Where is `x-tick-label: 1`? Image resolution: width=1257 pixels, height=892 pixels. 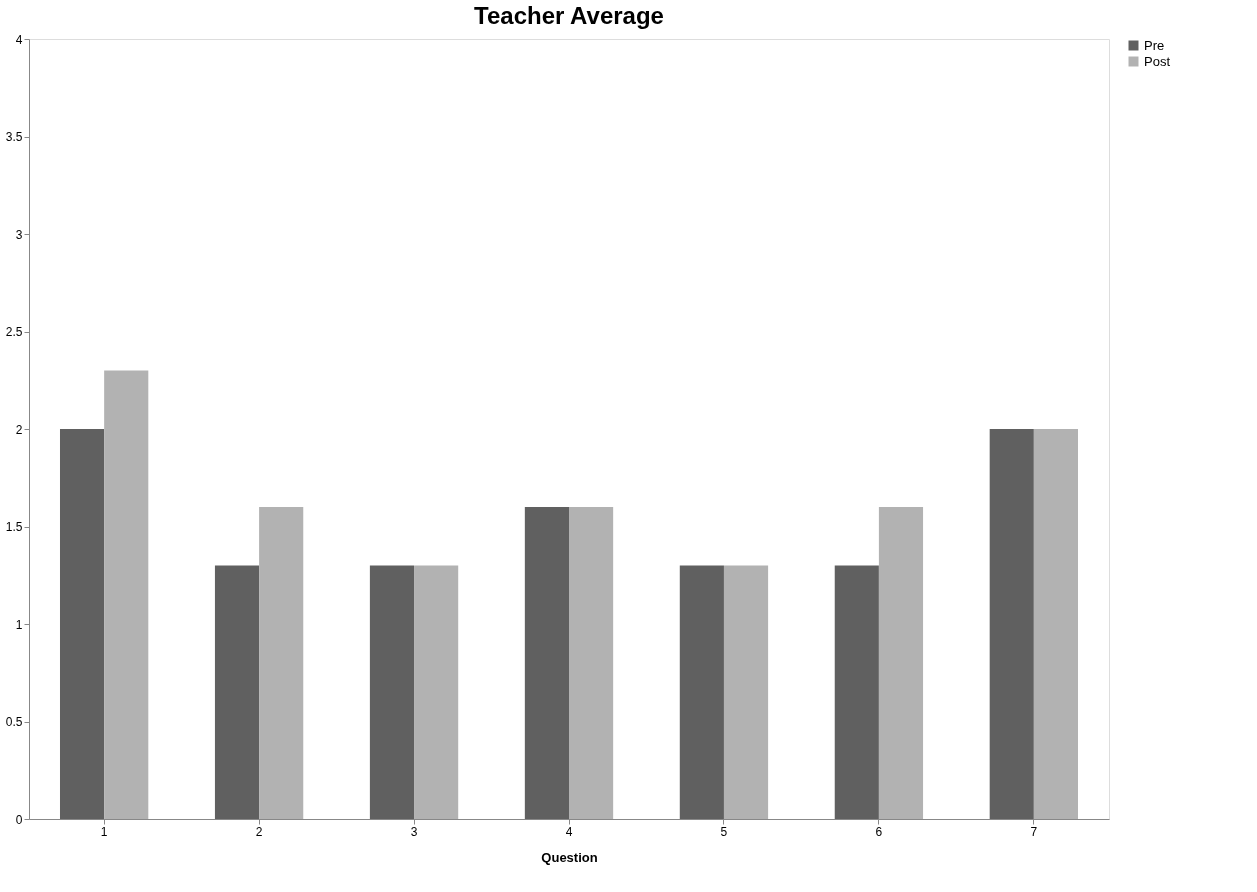
x-tick-label: 1 is located at coordinates (104, 831).